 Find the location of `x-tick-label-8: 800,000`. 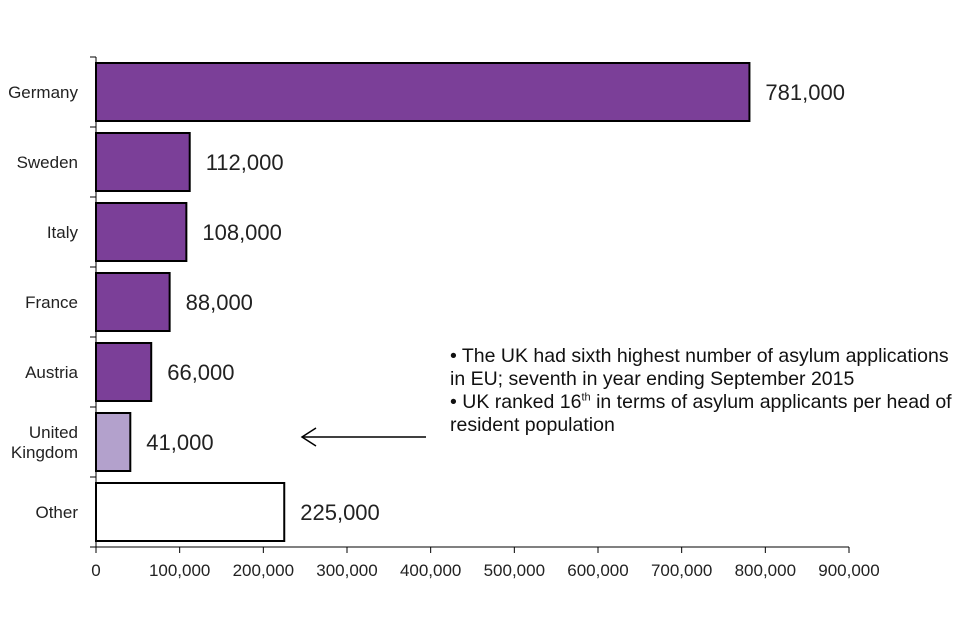

x-tick-label-8: 800,000 is located at coordinates (765, 570).